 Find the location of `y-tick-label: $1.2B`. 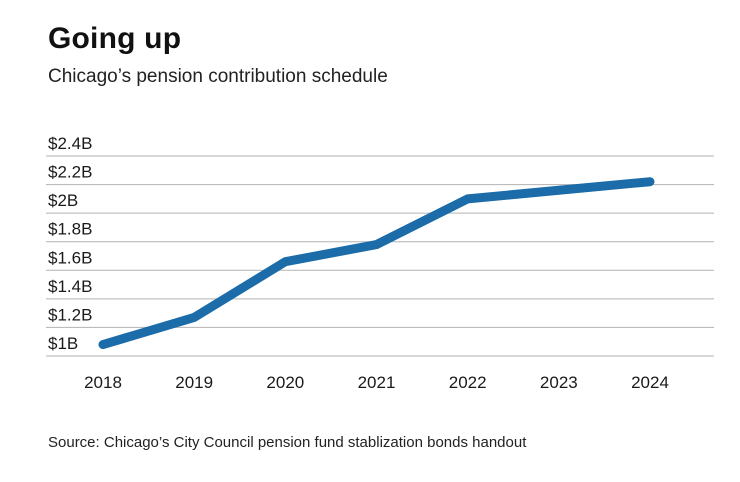

y-tick-label: $1.2B is located at coordinates (70, 314).